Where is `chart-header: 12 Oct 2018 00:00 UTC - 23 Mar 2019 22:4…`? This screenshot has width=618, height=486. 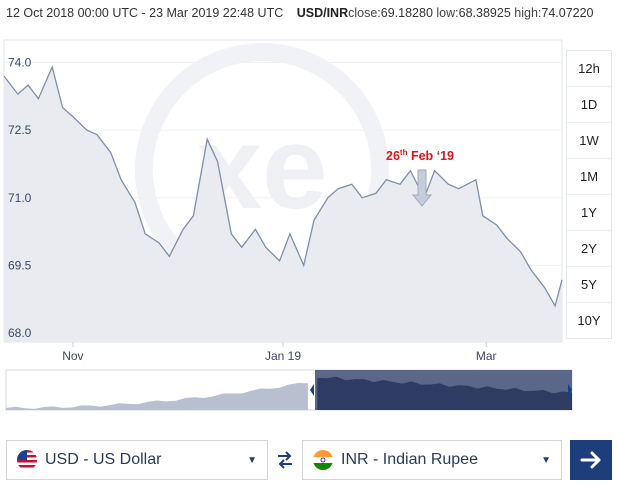
chart-header: 12 Oct 2018 00:00 UTC - 23 Mar 2019 22:4… is located at coordinates (300, 13).